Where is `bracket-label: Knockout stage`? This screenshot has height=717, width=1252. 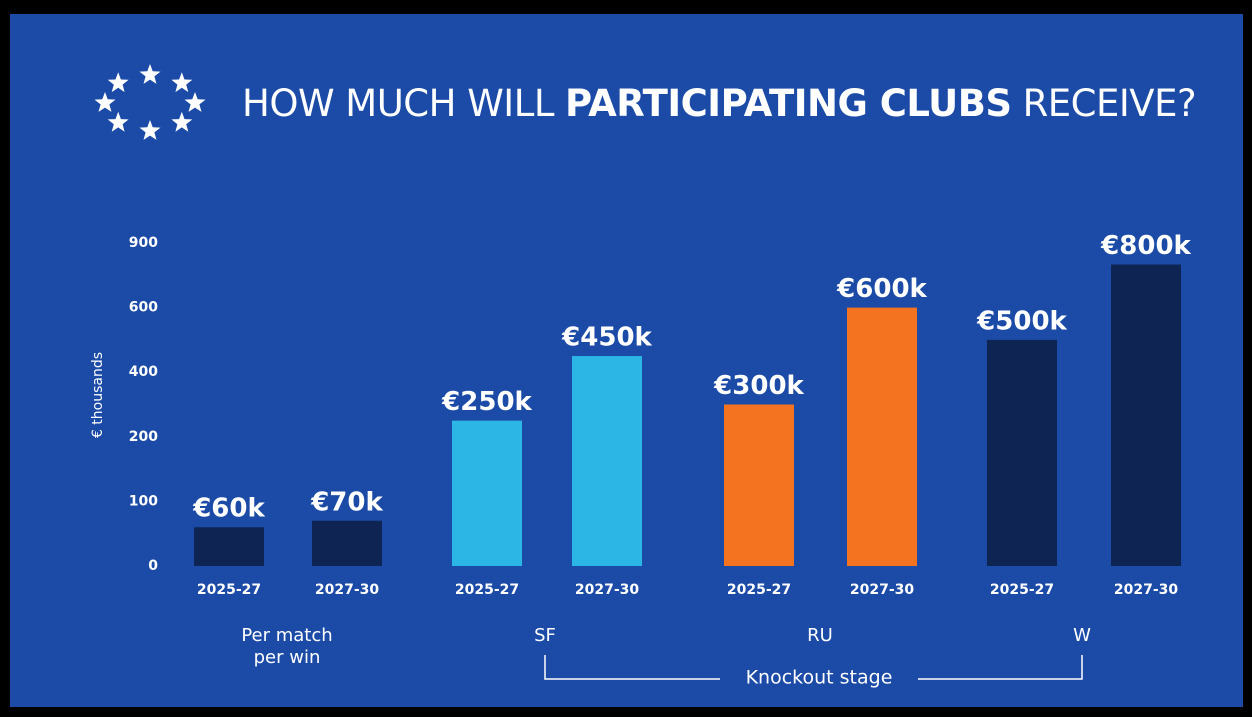
bracket-label: Knockout stage is located at coordinates (819, 678).